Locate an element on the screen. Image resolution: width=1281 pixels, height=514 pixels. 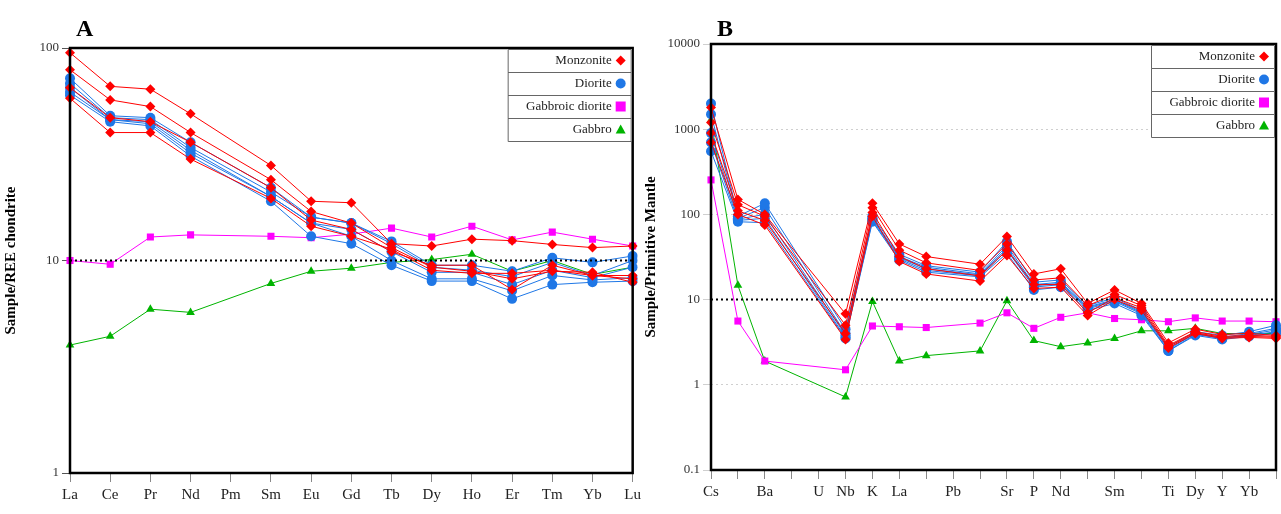
y-tick-label: 0.1 is located at coordinates (691, 469).